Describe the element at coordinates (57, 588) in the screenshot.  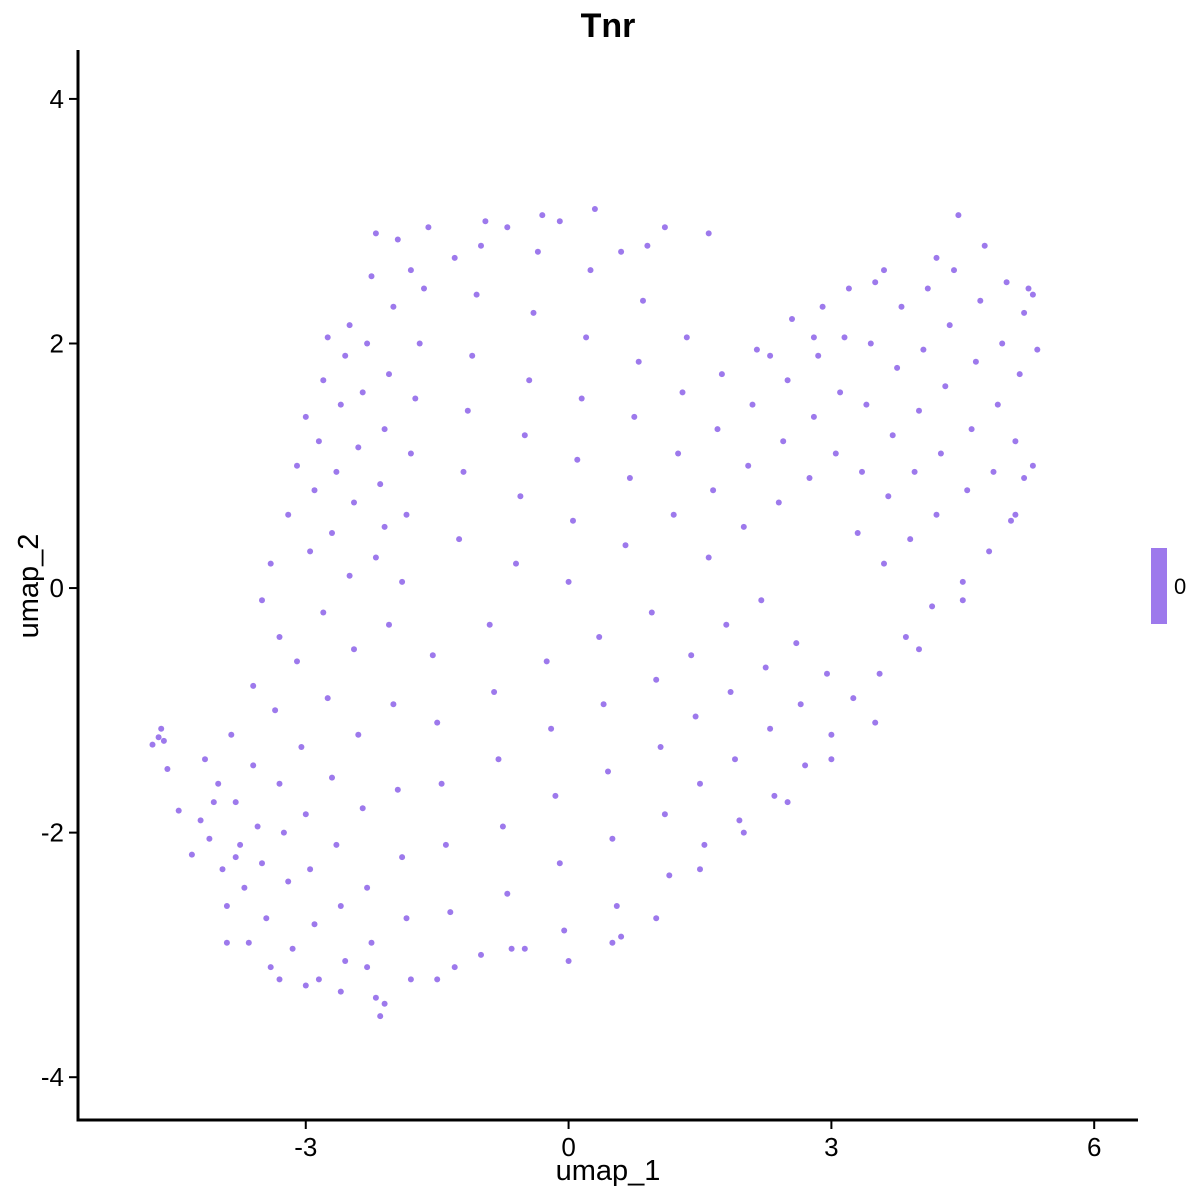
I see `y-tick-label: 0` at that location.